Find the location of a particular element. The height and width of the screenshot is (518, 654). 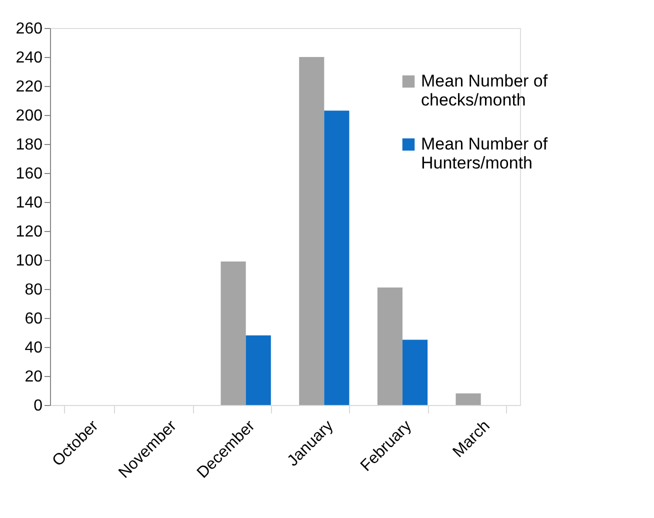

y-tick-label: 260 is located at coordinates (29, 29).